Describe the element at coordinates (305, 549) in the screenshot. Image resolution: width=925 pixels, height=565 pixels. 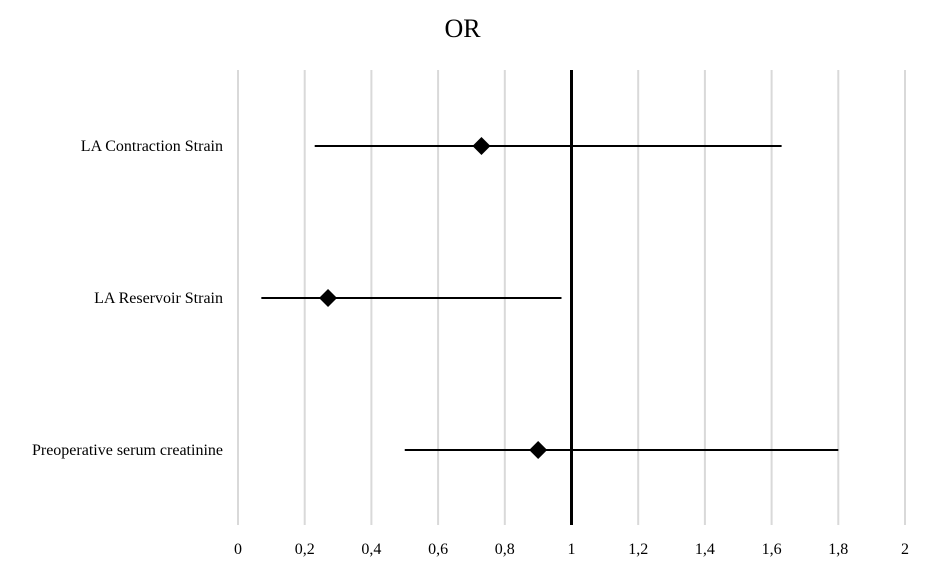
I see `x-tick-label: 0,2` at that location.